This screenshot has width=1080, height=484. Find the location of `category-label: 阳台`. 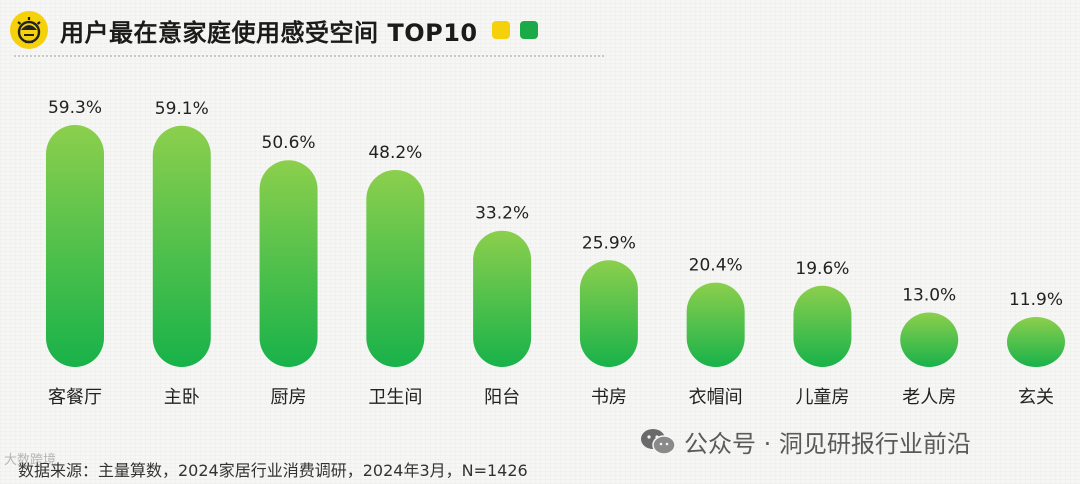

category-label: 阳台 is located at coordinates (502, 397).